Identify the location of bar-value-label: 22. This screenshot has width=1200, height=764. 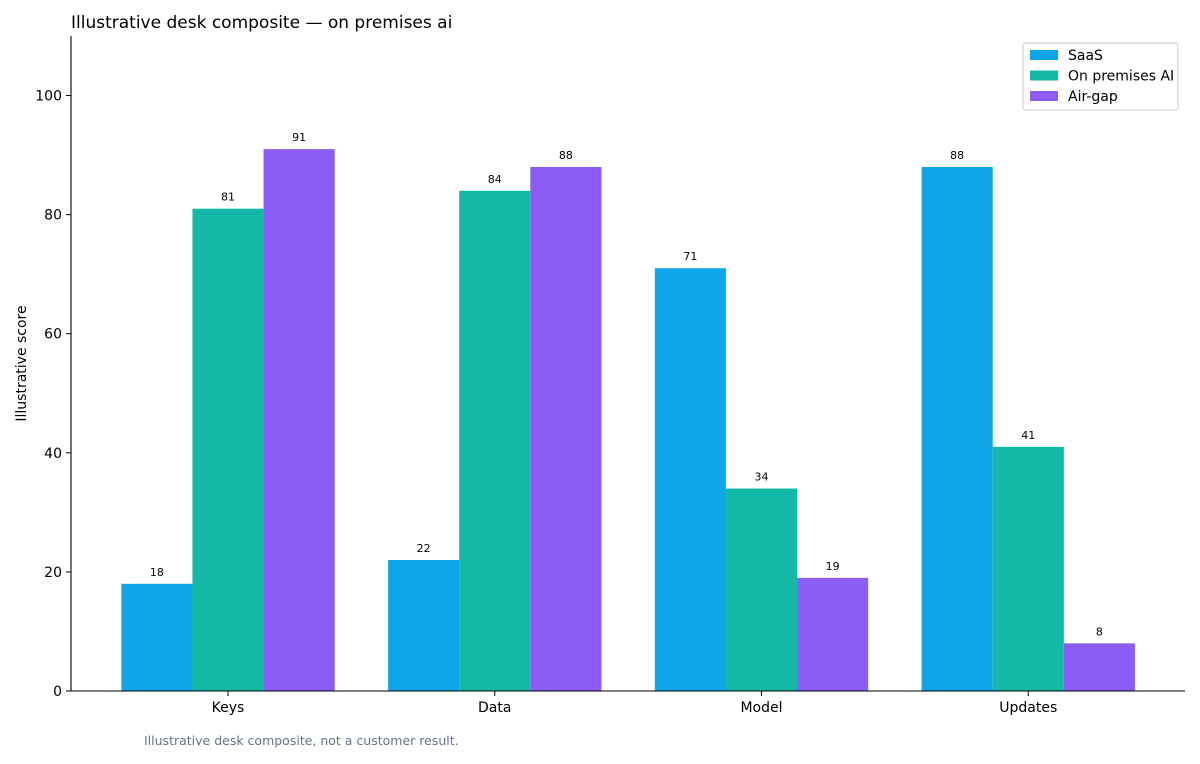
(424, 548).